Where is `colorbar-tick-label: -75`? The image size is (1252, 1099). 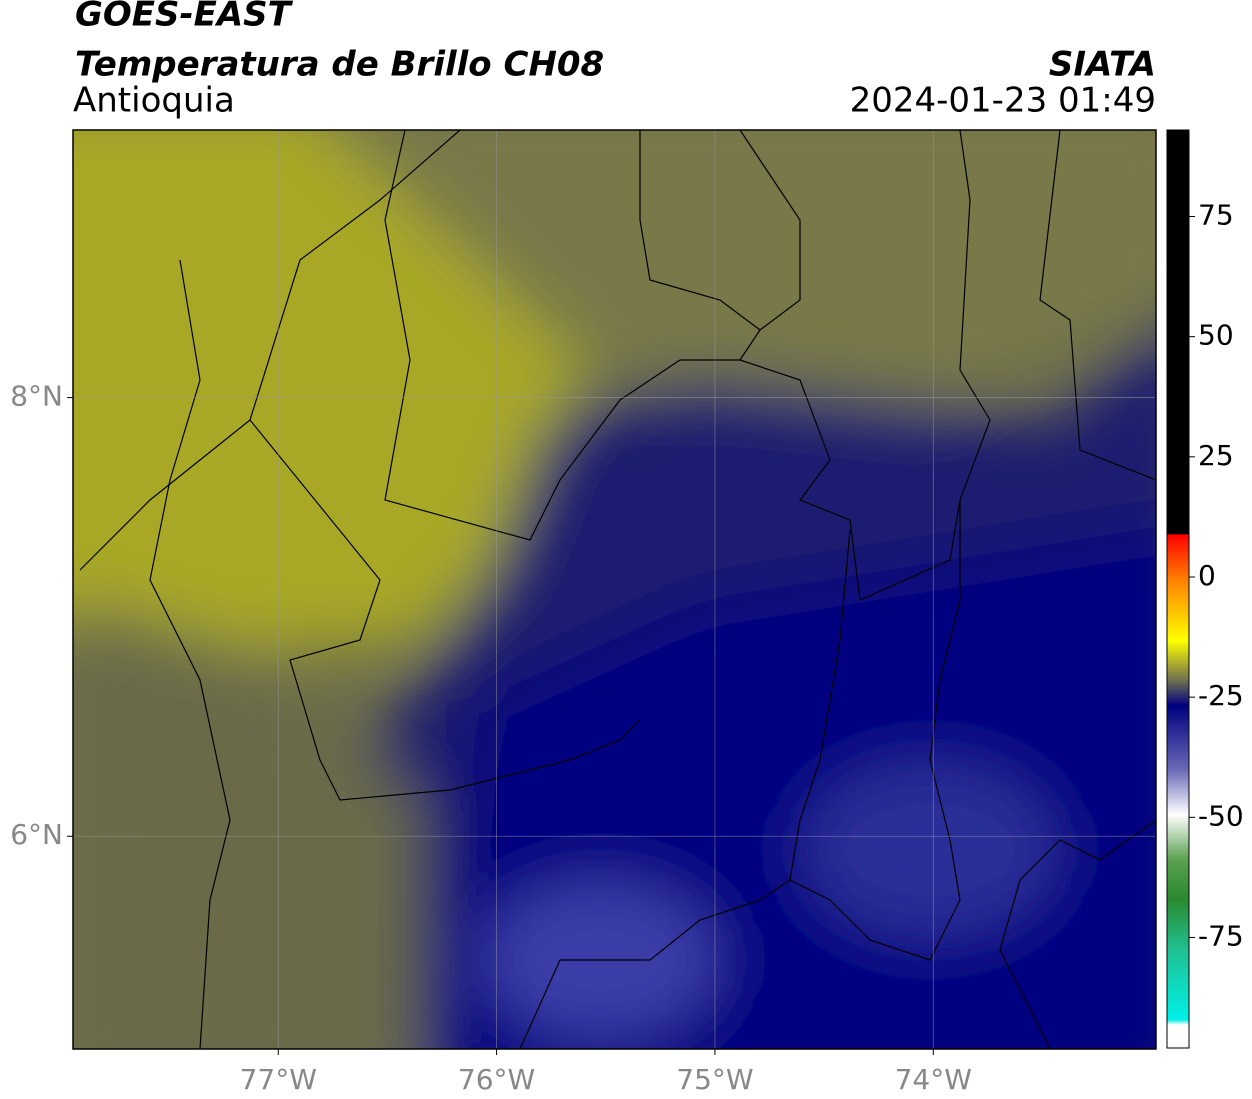
colorbar-tick-label: -75 is located at coordinates (1221, 935).